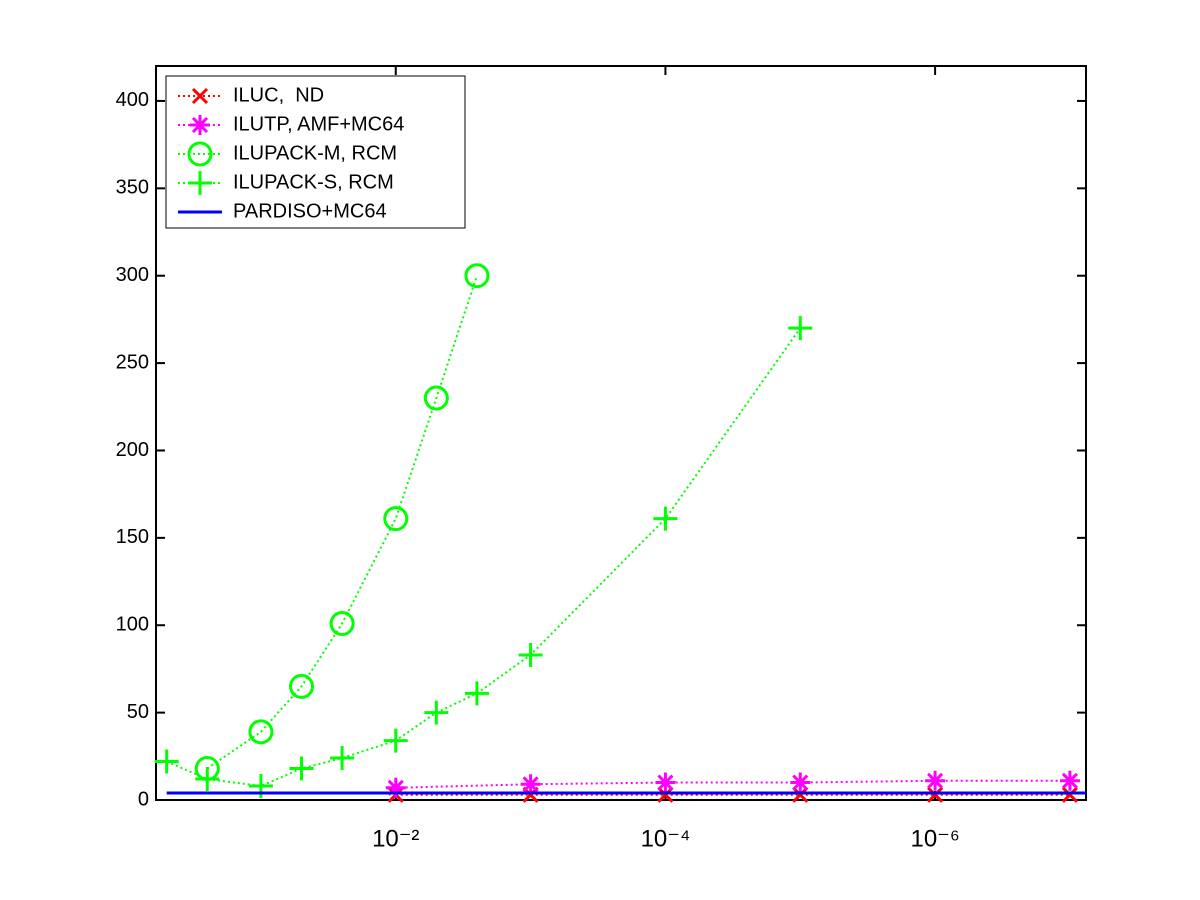  What do you see at coordinates (132, 362) in the screenshot?
I see `y-tick-label: 250` at bounding box center [132, 362].